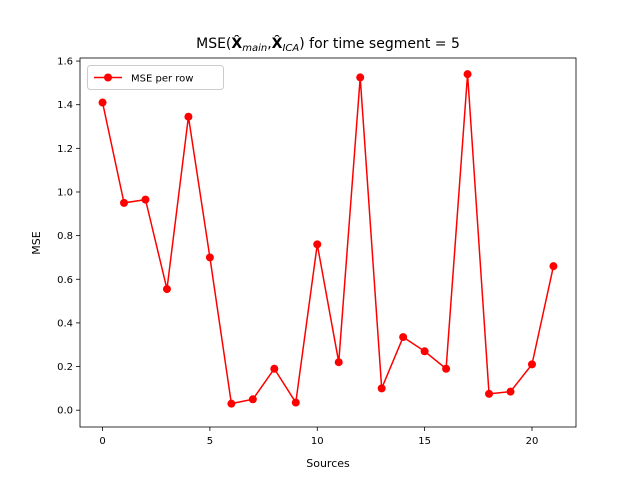 This screenshot has width=640, height=480. I want to click on y-tick-label: 1.6, so click(65, 62).